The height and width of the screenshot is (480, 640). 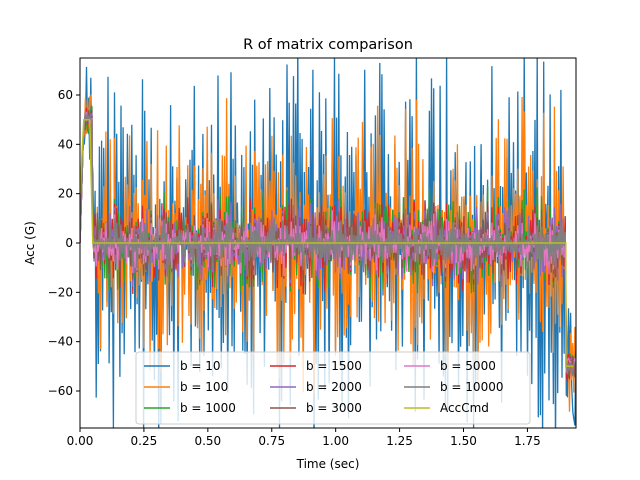 What do you see at coordinates (527, 441) in the screenshot?
I see `x-tick-label: 1.75` at bounding box center [527, 441].